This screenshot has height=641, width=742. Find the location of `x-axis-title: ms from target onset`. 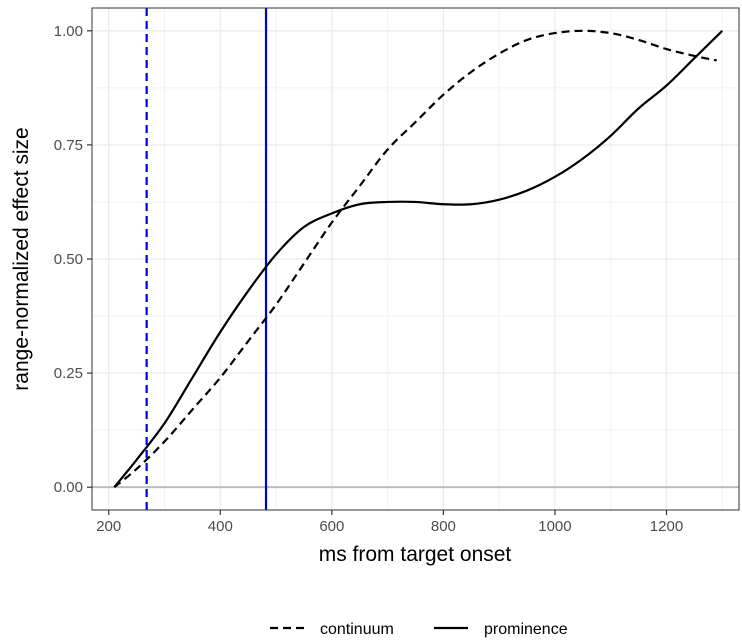

x-axis-title: ms from target onset is located at coordinates (415, 554).